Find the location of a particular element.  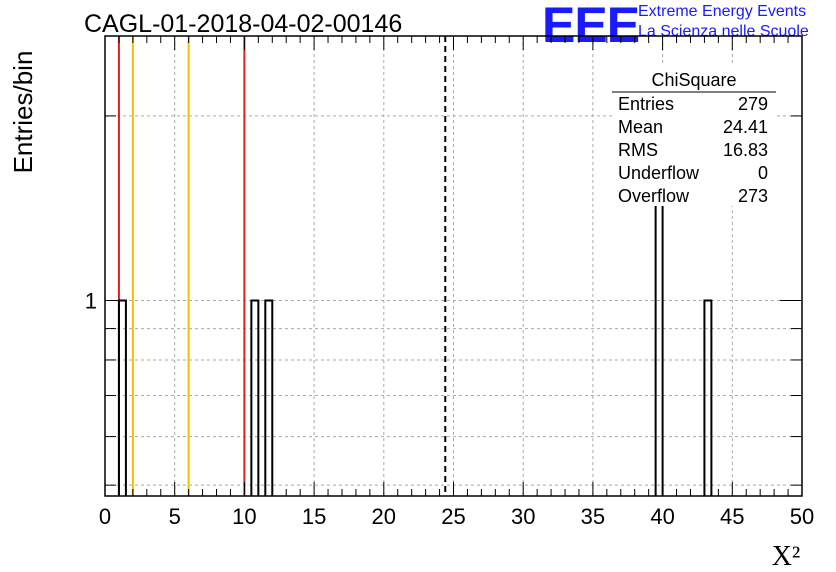

stats-row-value: 279 is located at coordinates (753, 104).